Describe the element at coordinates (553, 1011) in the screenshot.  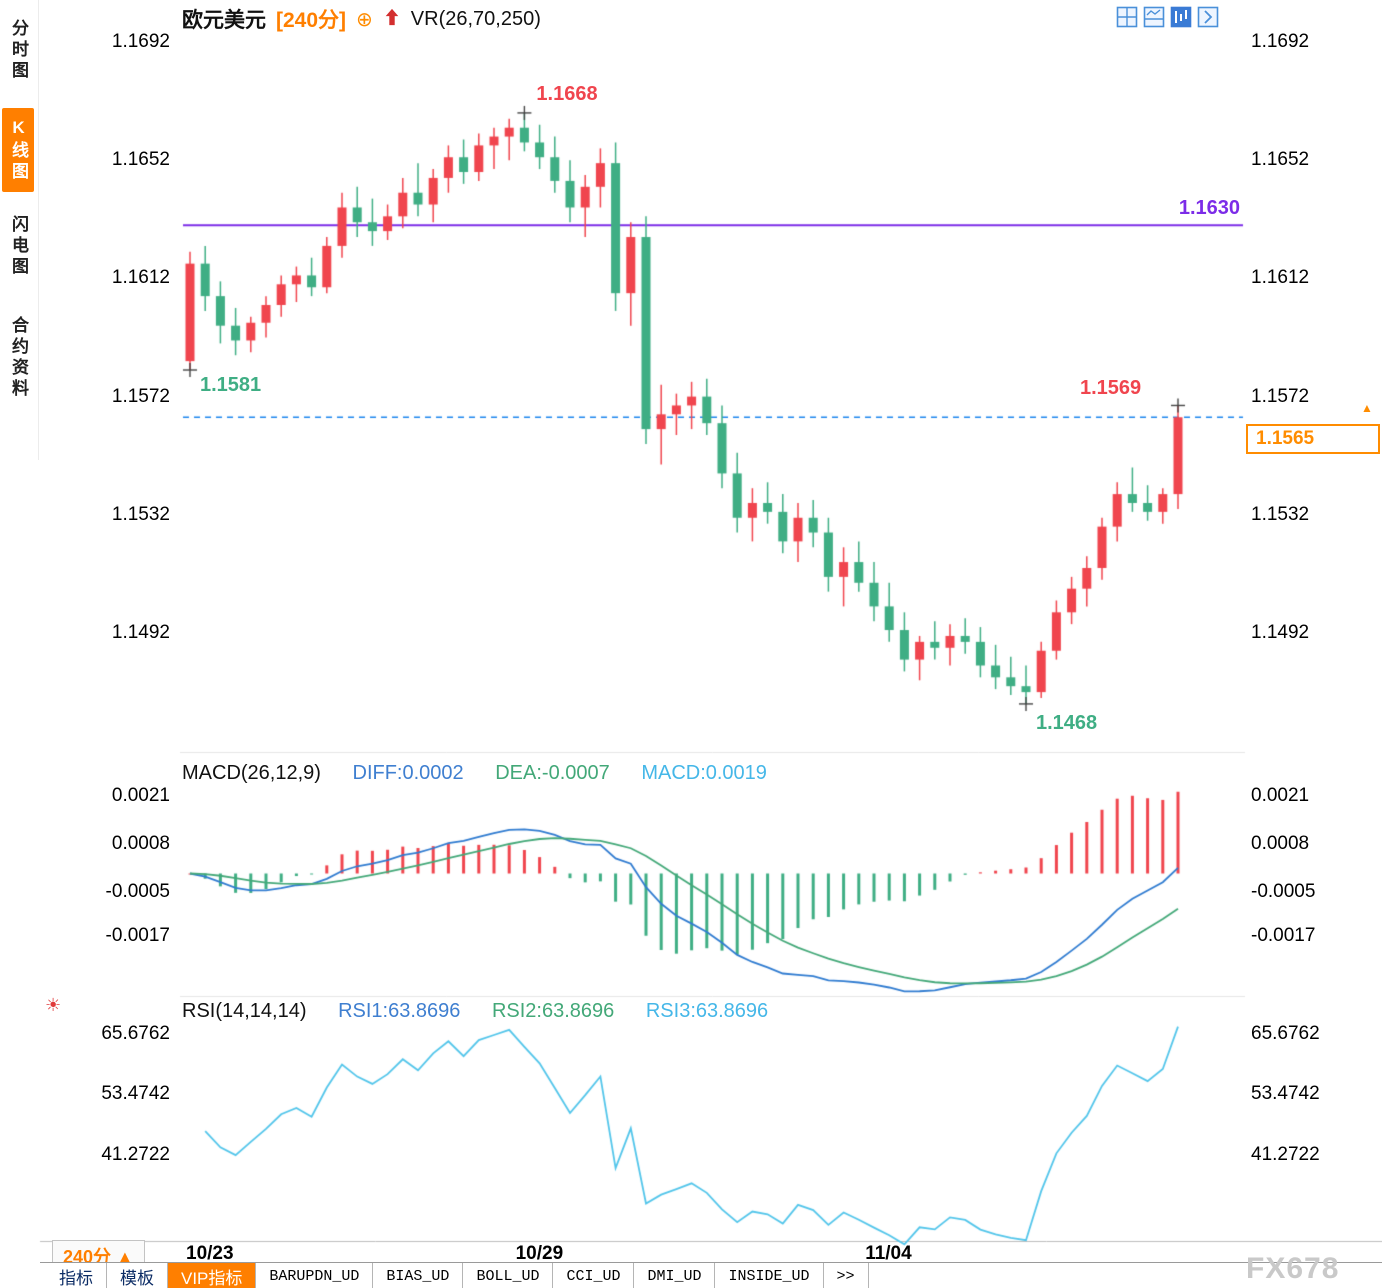
I see `rsi2-value: RSI2:63.8696` at that location.